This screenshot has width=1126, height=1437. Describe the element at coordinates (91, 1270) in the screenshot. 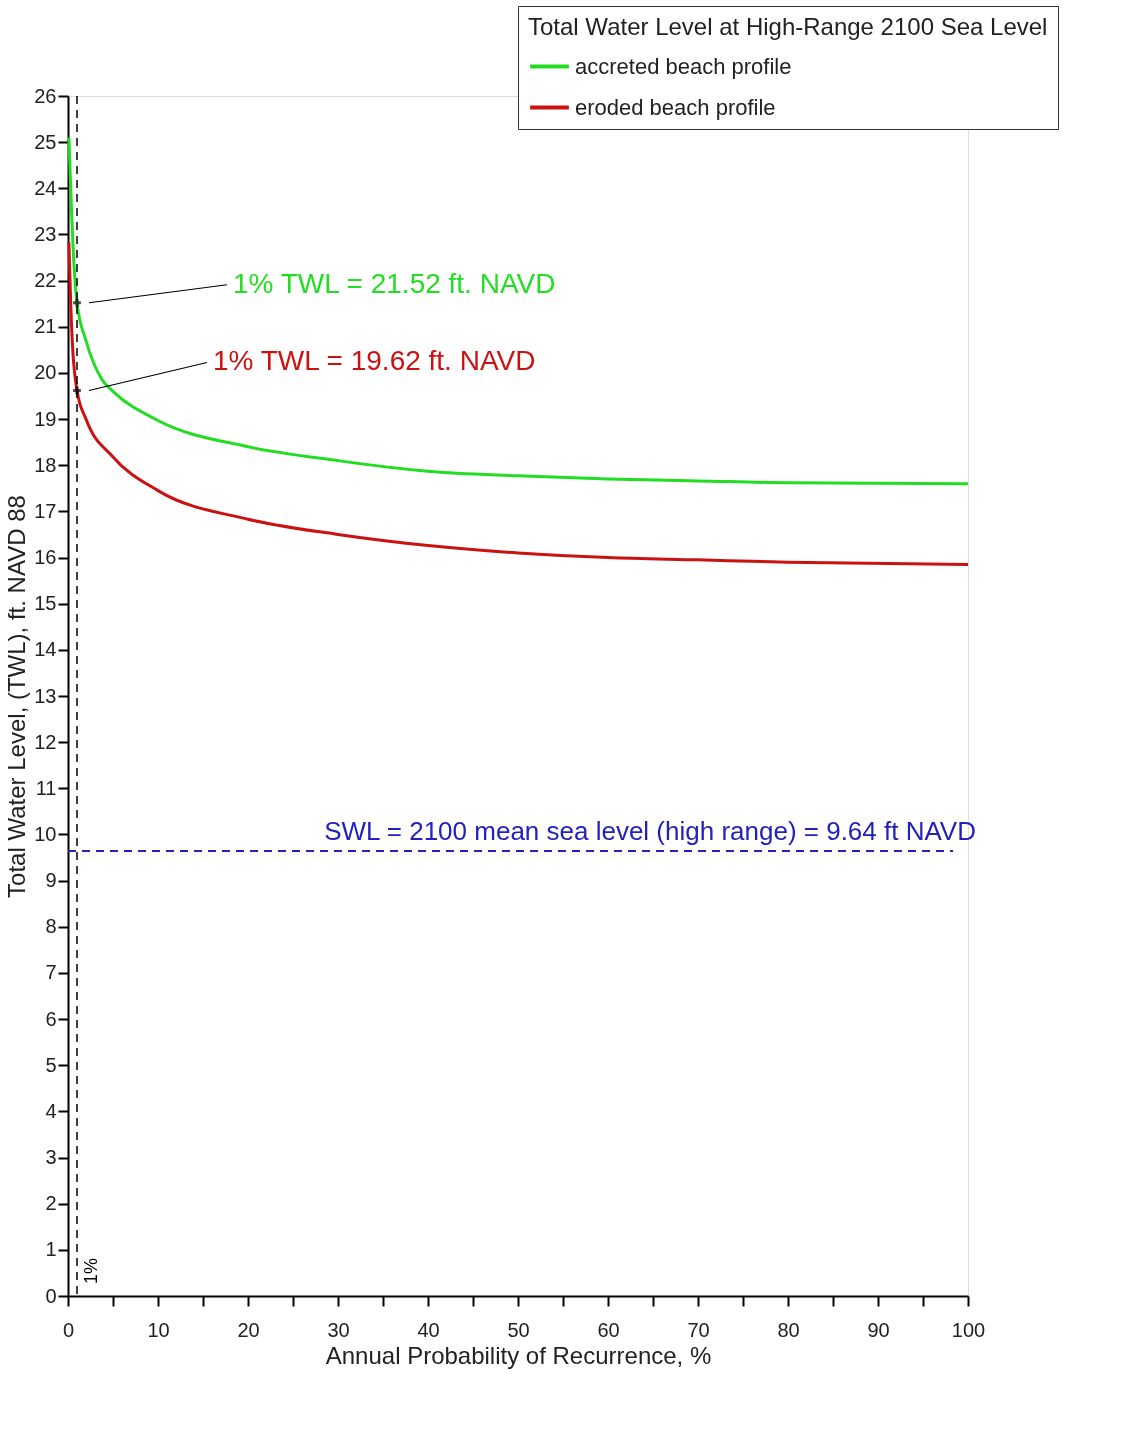

I see `ref-line-label: 1%` at that location.